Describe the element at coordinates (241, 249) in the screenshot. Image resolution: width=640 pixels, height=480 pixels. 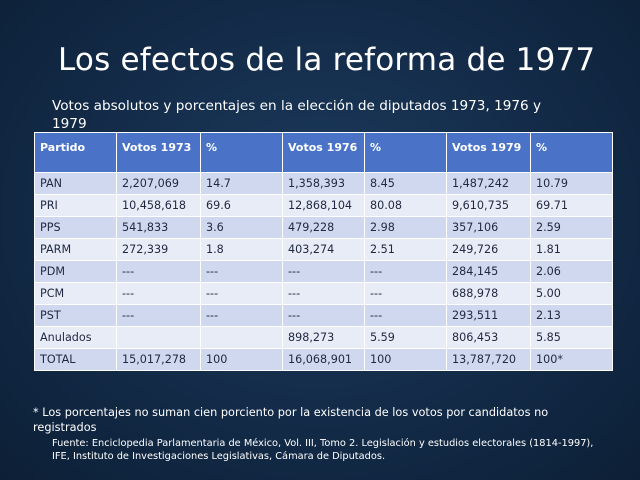
I see `table-cell: 1.8` at that location.